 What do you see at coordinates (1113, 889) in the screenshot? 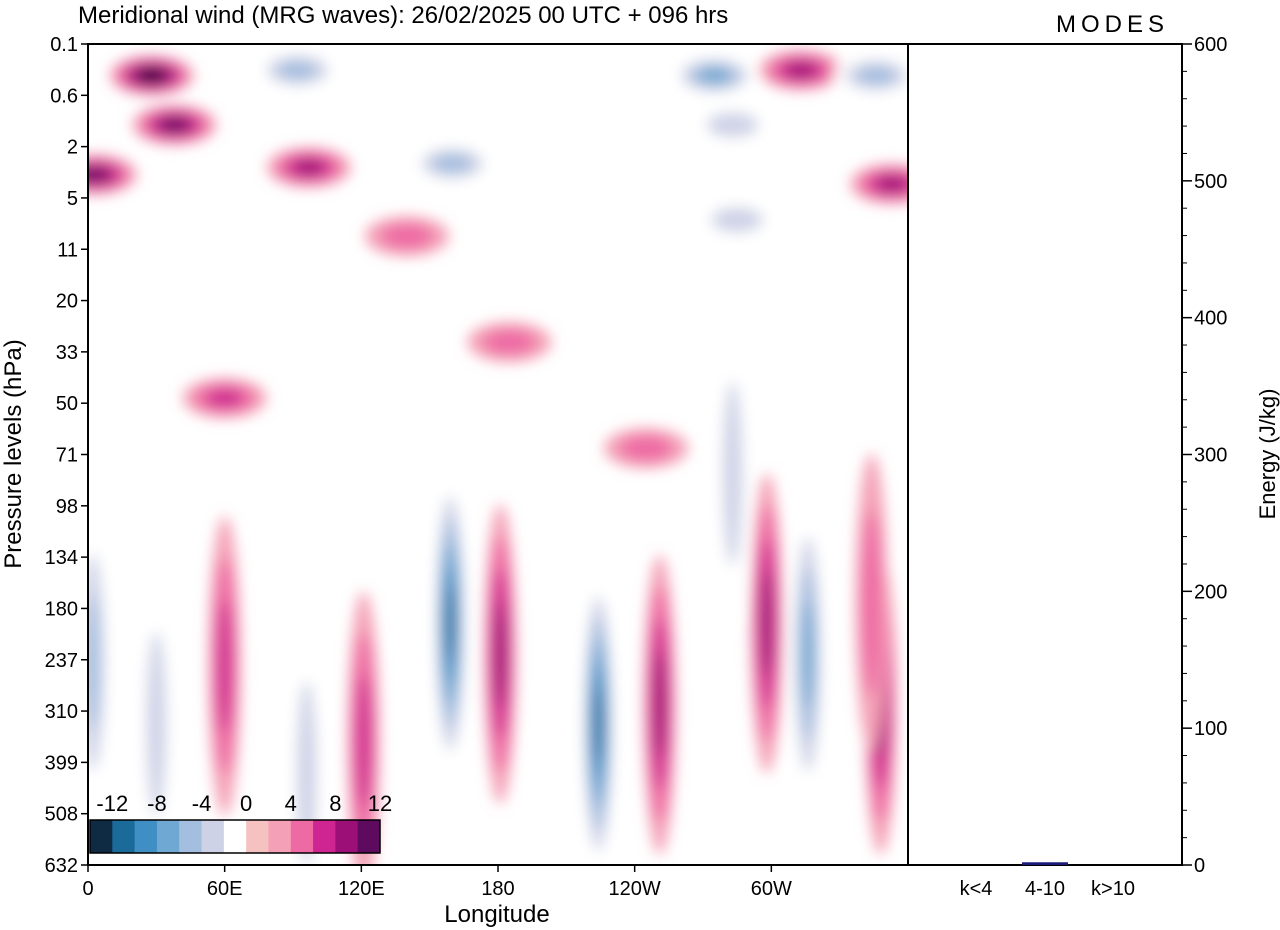
I see `energy-x-tick-label: k>10` at bounding box center [1113, 889].